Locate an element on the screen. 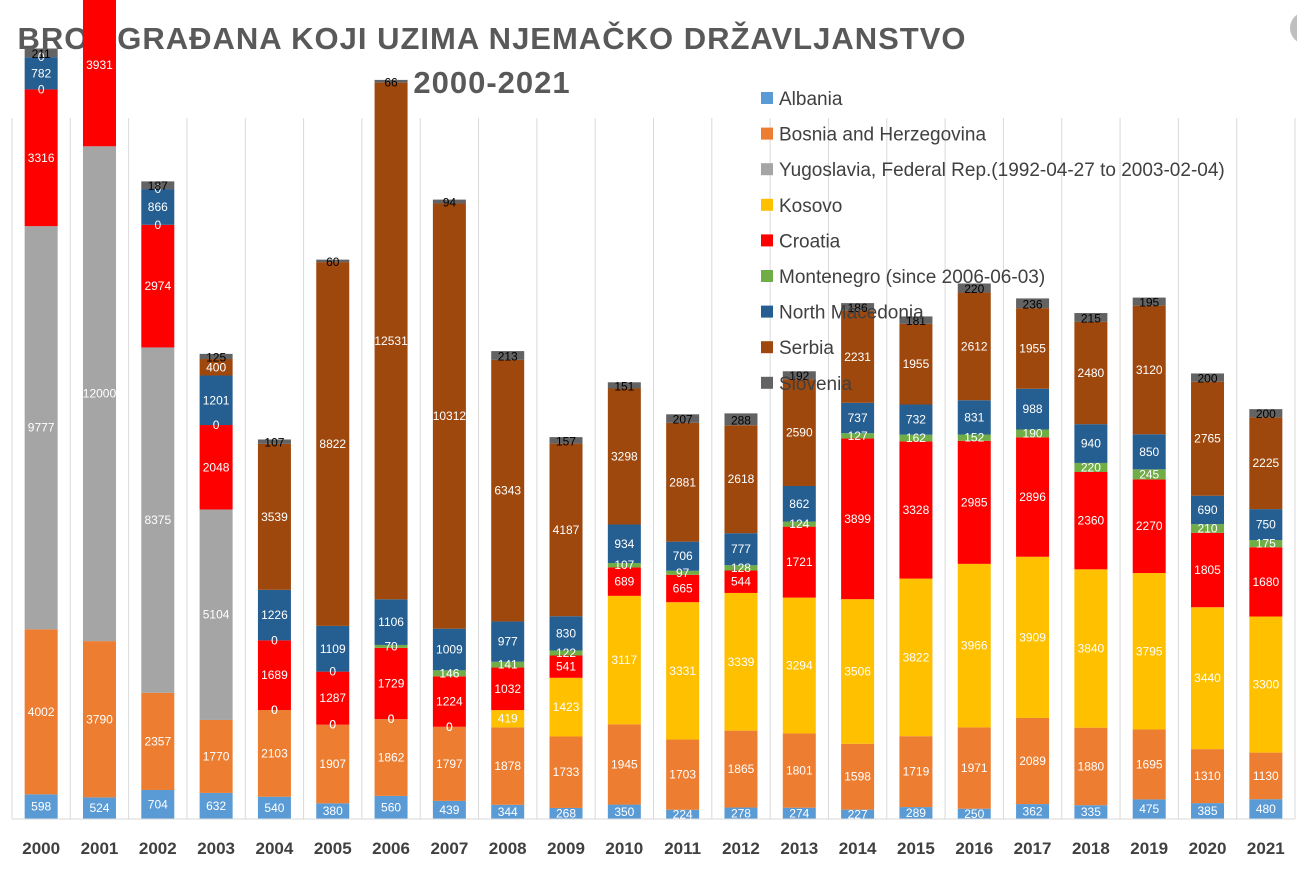  data-label: 1945 is located at coordinates (624, 764).